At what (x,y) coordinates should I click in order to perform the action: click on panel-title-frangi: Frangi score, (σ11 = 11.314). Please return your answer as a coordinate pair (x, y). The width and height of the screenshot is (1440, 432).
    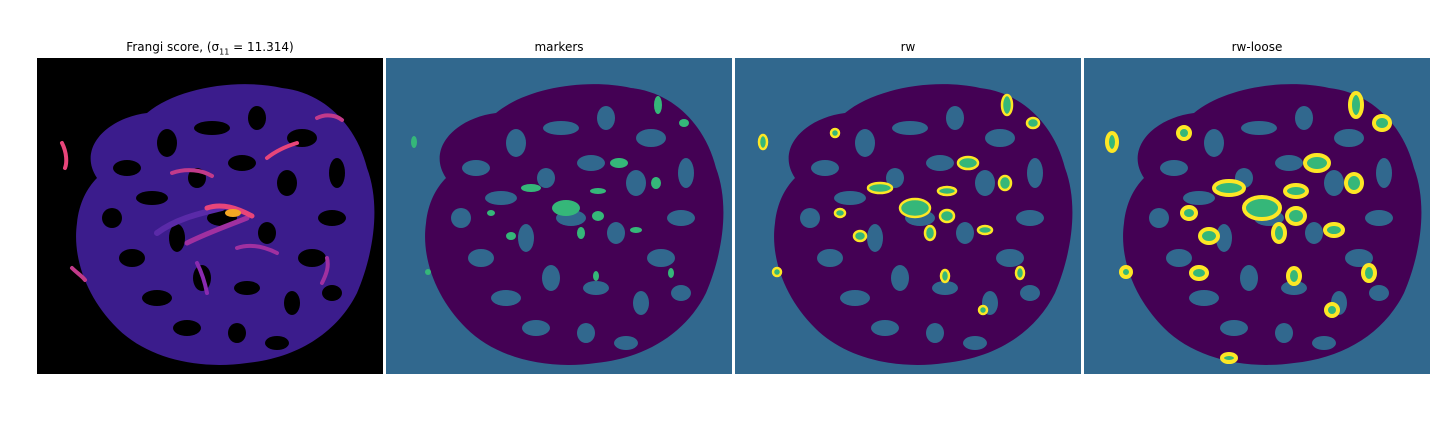
    Looking at the image, I should click on (210, 49).